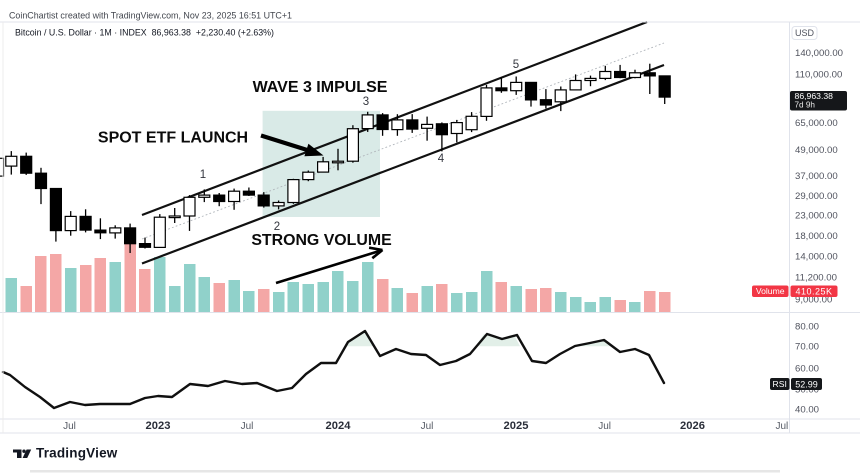 The width and height of the screenshot is (860, 473). I want to click on svg-text: USD, so click(805, 33).